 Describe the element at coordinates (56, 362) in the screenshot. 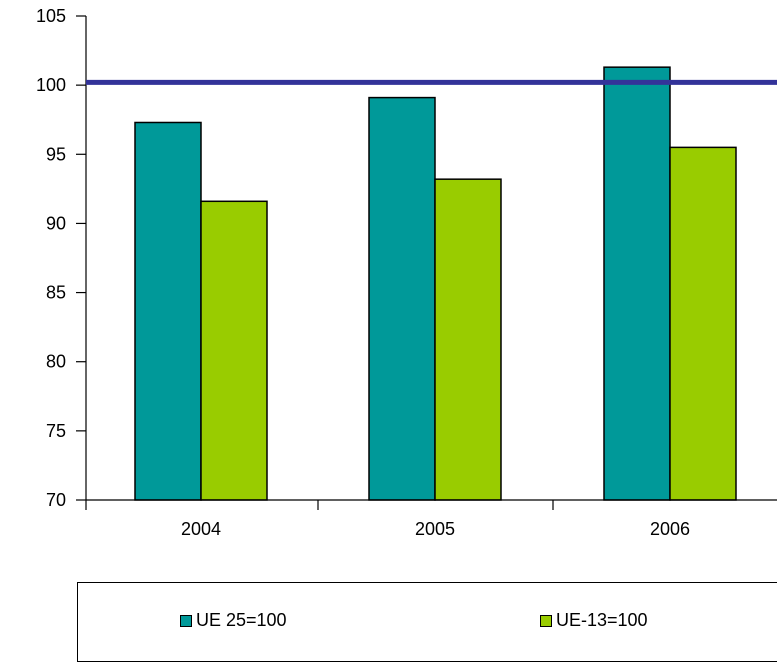

I see `y-tick-label-80: 80` at that location.